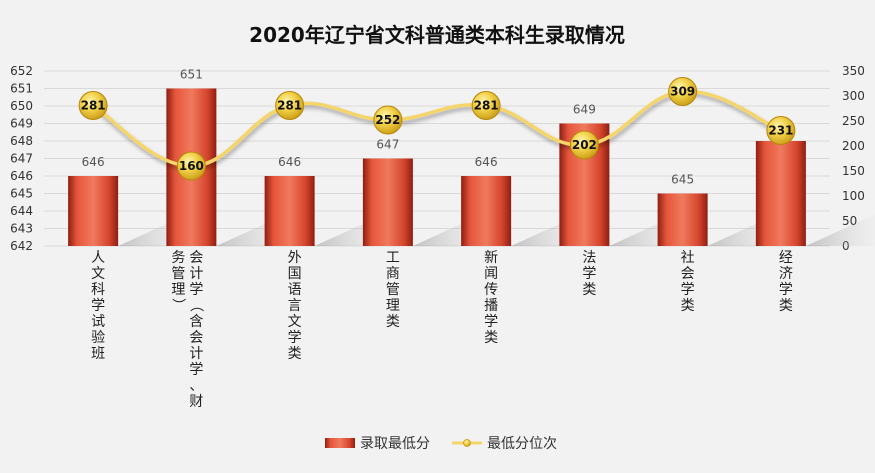 Image resolution: width=875 pixels, height=473 pixels. I want to click on category-label-char: 验, so click(98, 338).